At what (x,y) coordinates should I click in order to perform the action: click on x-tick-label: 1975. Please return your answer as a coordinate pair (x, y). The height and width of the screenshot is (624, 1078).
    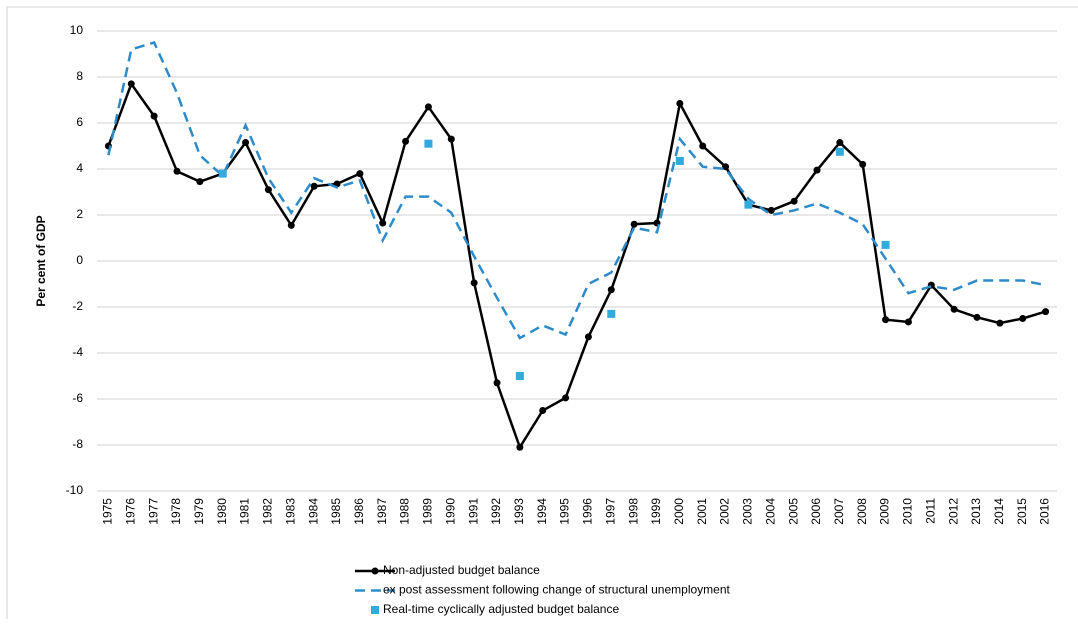
    Looking at the image, I should click on (108, 511).